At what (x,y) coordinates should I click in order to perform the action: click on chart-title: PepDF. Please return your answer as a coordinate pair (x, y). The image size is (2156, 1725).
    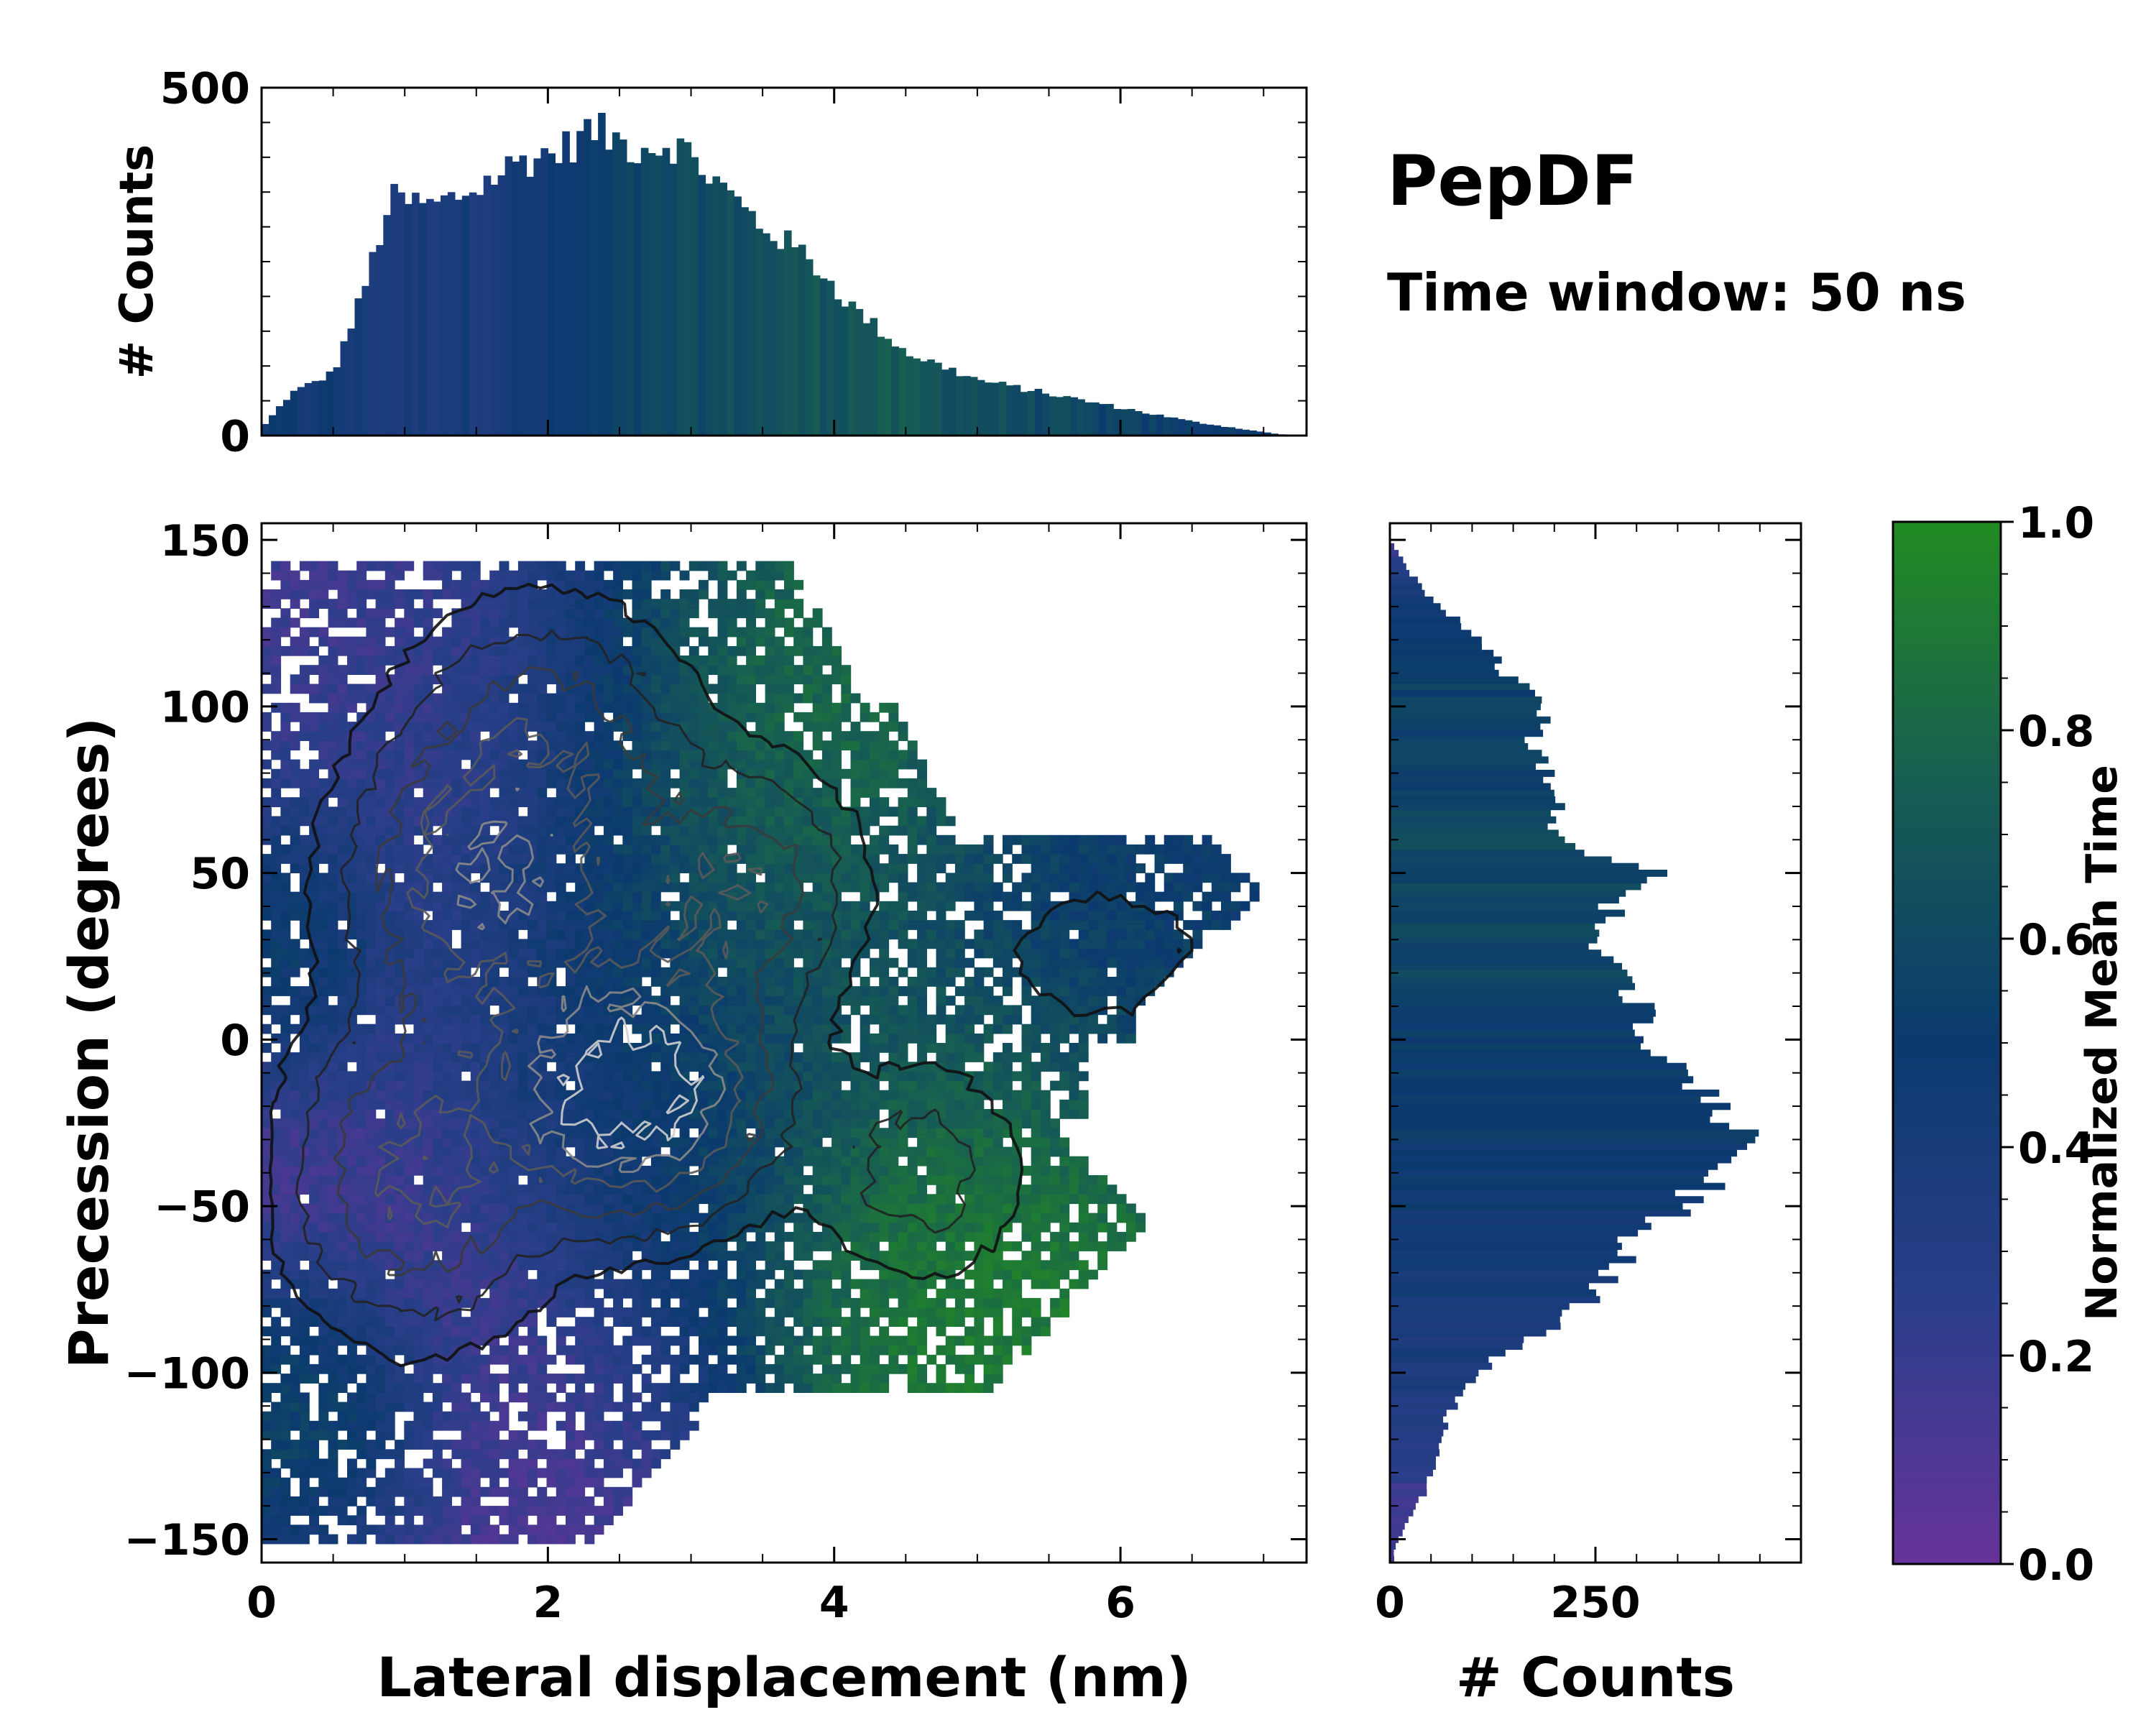
    Looking at the image, I should click on (1512, 181).